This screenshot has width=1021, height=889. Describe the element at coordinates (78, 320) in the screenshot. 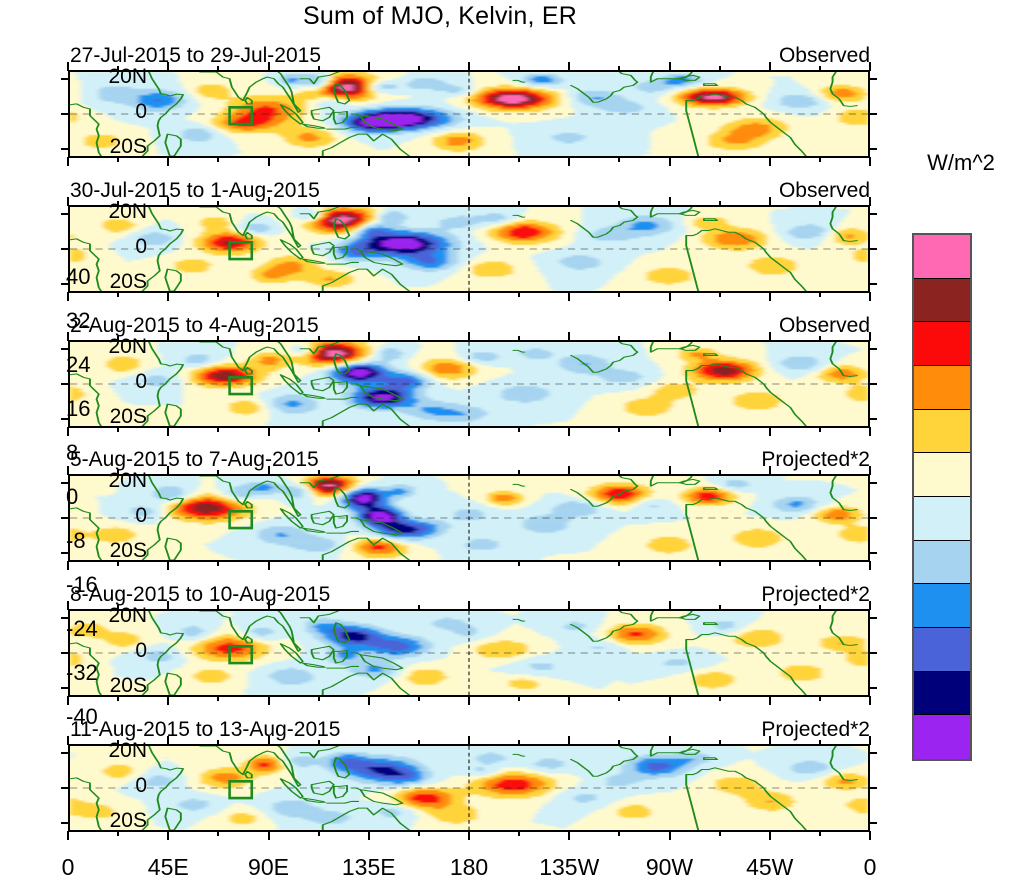

I see `colorbar-tick-label: 32` at that location.